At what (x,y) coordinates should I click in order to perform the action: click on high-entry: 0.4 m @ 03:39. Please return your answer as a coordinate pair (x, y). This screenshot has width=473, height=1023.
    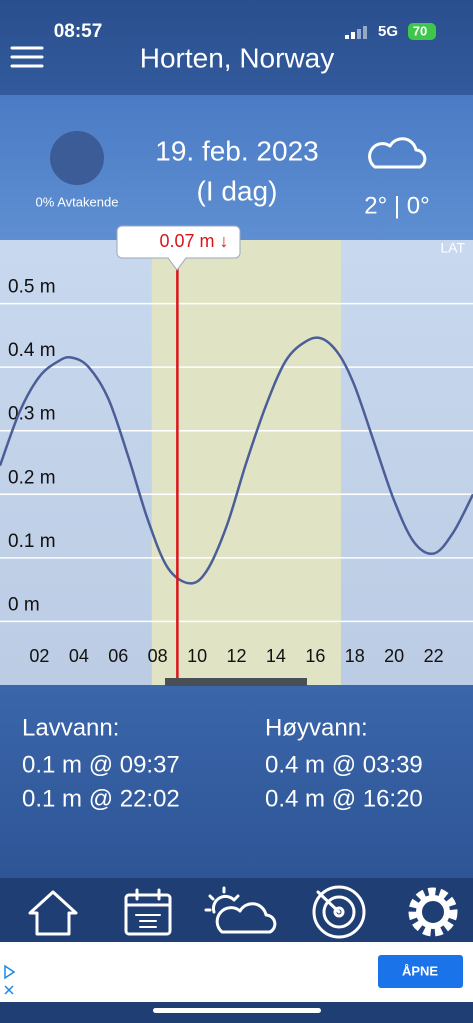
    Looking at the image, I should click on (344, 764).